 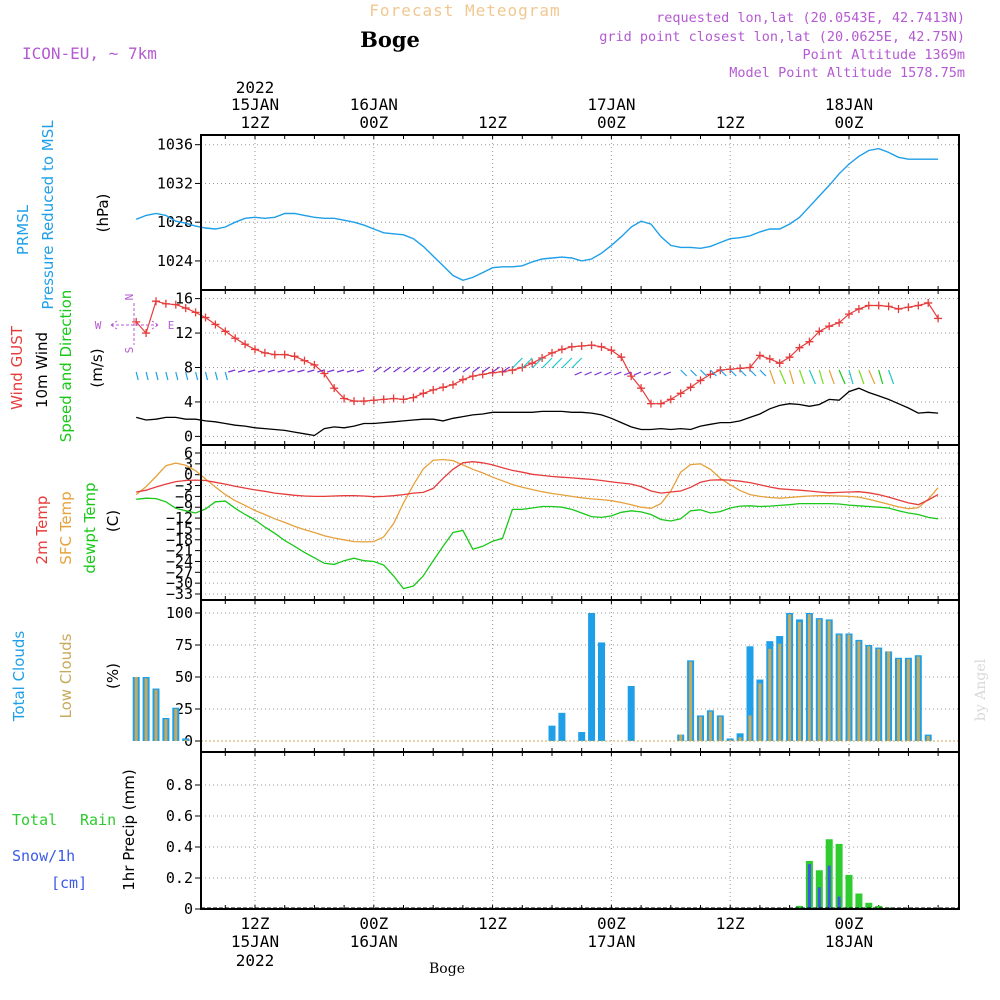 What do you see at coordinates (255, 104) in the screenshot?
I see `top-date-label: 15JAN` at bounding box center [255, 104].